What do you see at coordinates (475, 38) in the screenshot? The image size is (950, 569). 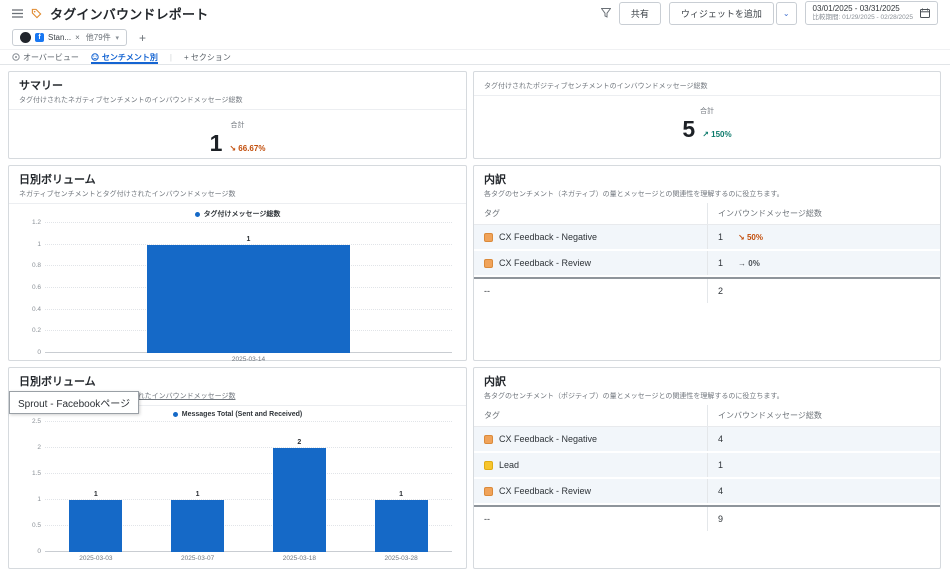 I see `profile-filter-bar: f Stan... × 他79件 ▾ +` at bounding box center [475, 38].